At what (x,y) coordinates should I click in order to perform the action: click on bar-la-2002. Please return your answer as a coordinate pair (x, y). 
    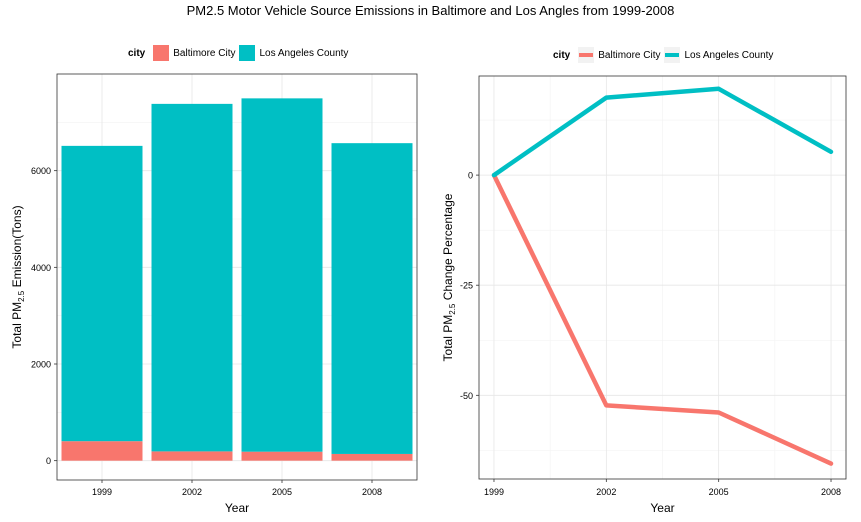
    Looking at the image, I should click on (192, 277).